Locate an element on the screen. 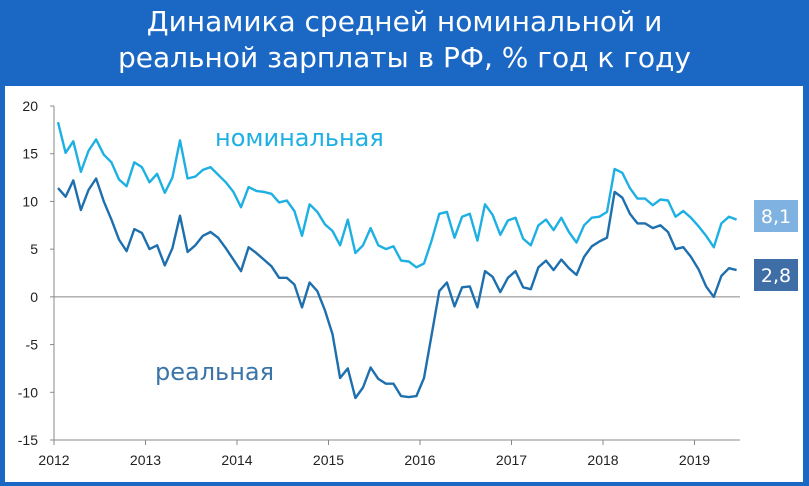 Image resolution: width=809 pixels, height=486 pixels. chart-title-line2: реальной зарплаты в РФ, % год к году is located at coordinates (404, 57).